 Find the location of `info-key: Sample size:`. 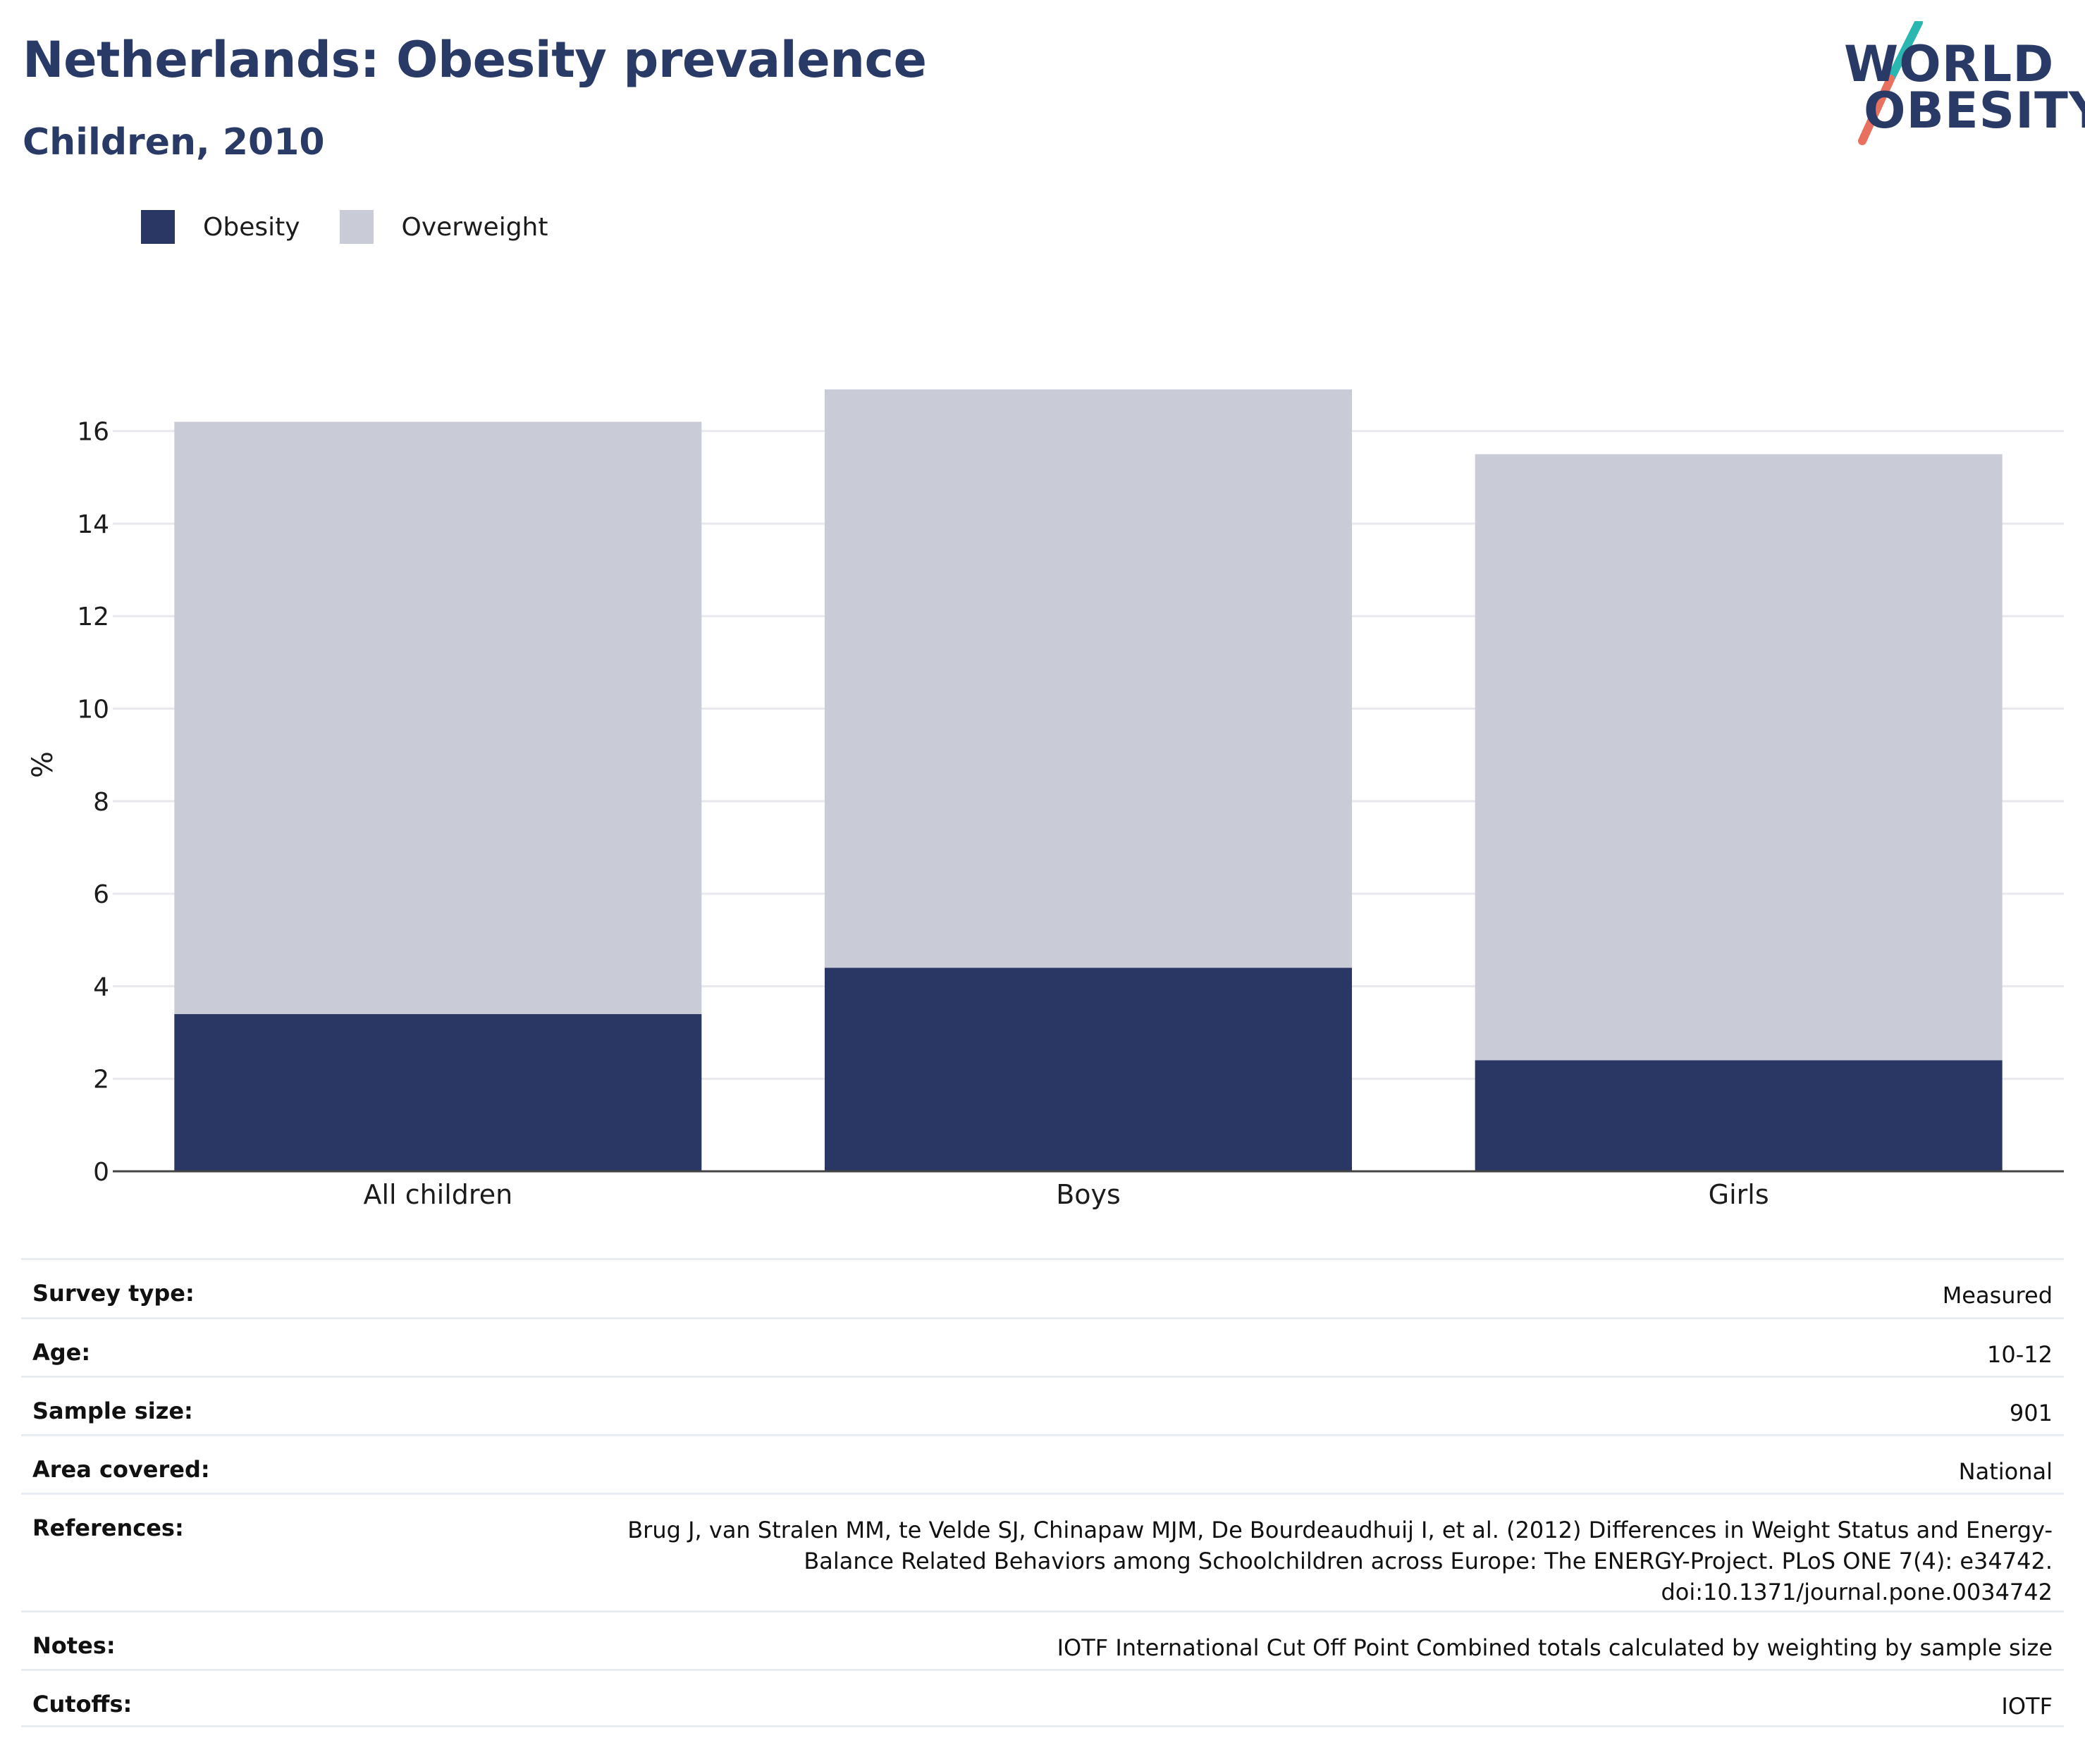

info-key: Sample size: is located at coordinates (112, 1411).